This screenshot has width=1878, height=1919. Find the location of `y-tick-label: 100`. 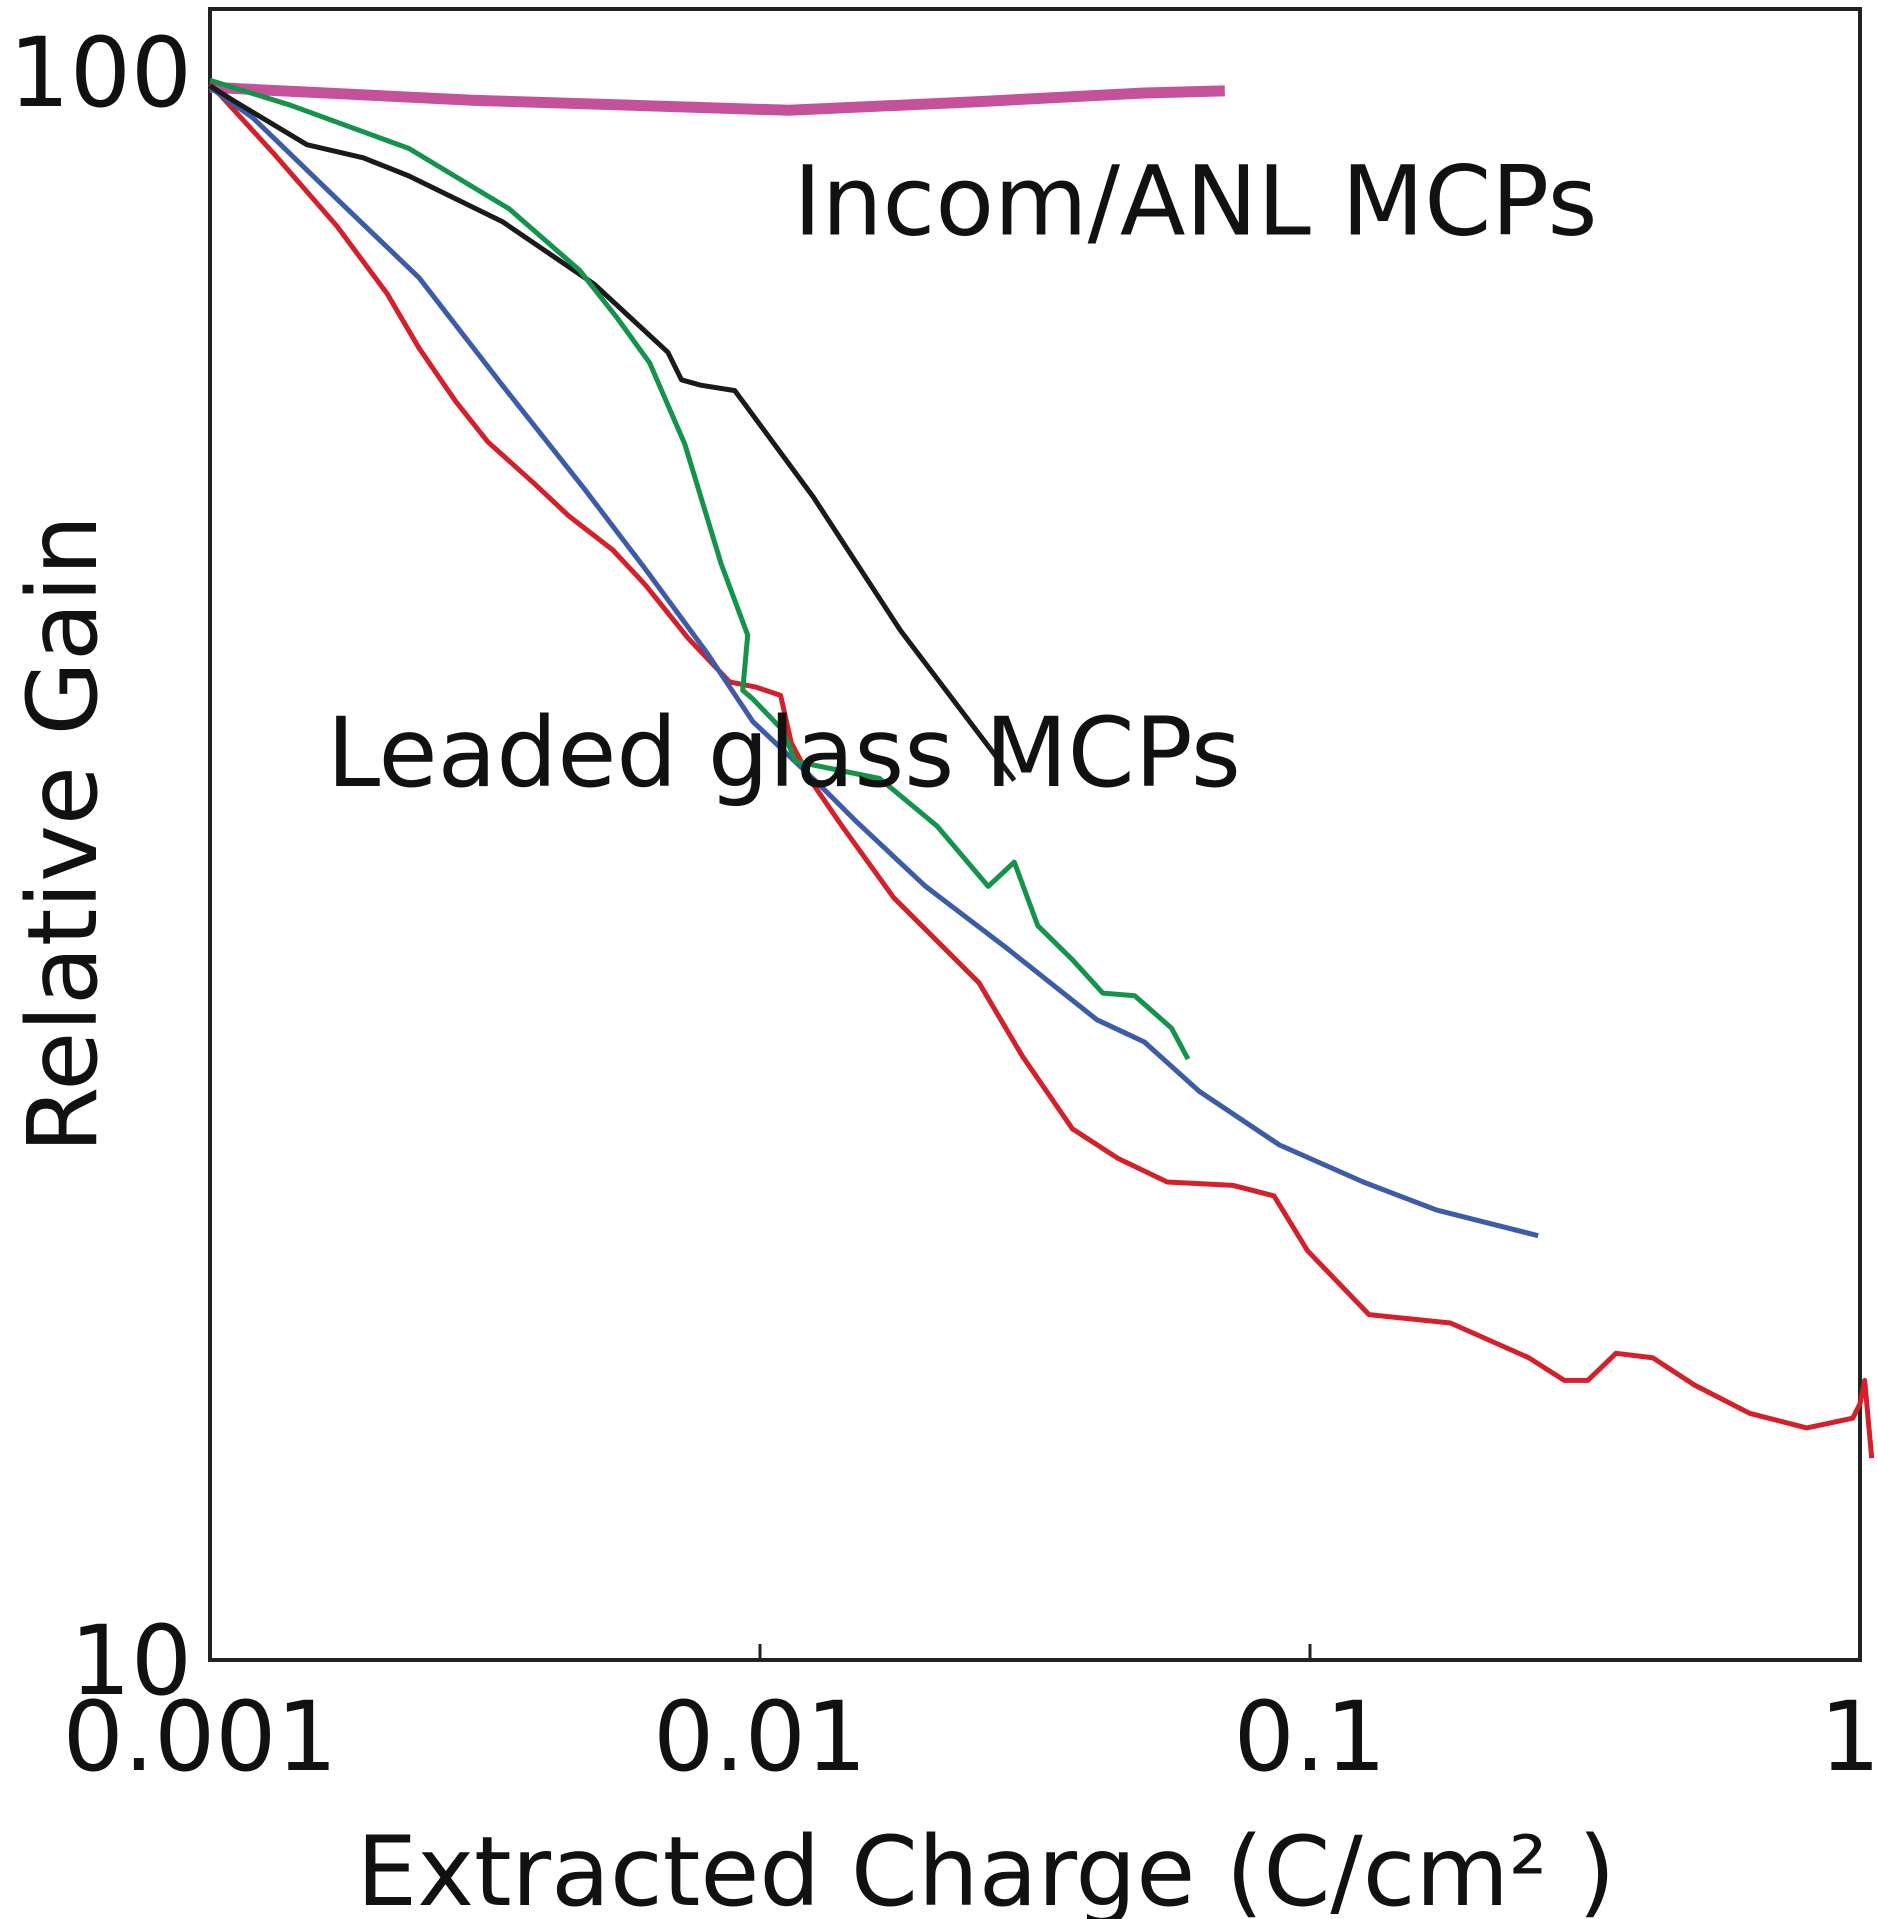

y-tick-label: 100 is located at coordinates (100, 73).